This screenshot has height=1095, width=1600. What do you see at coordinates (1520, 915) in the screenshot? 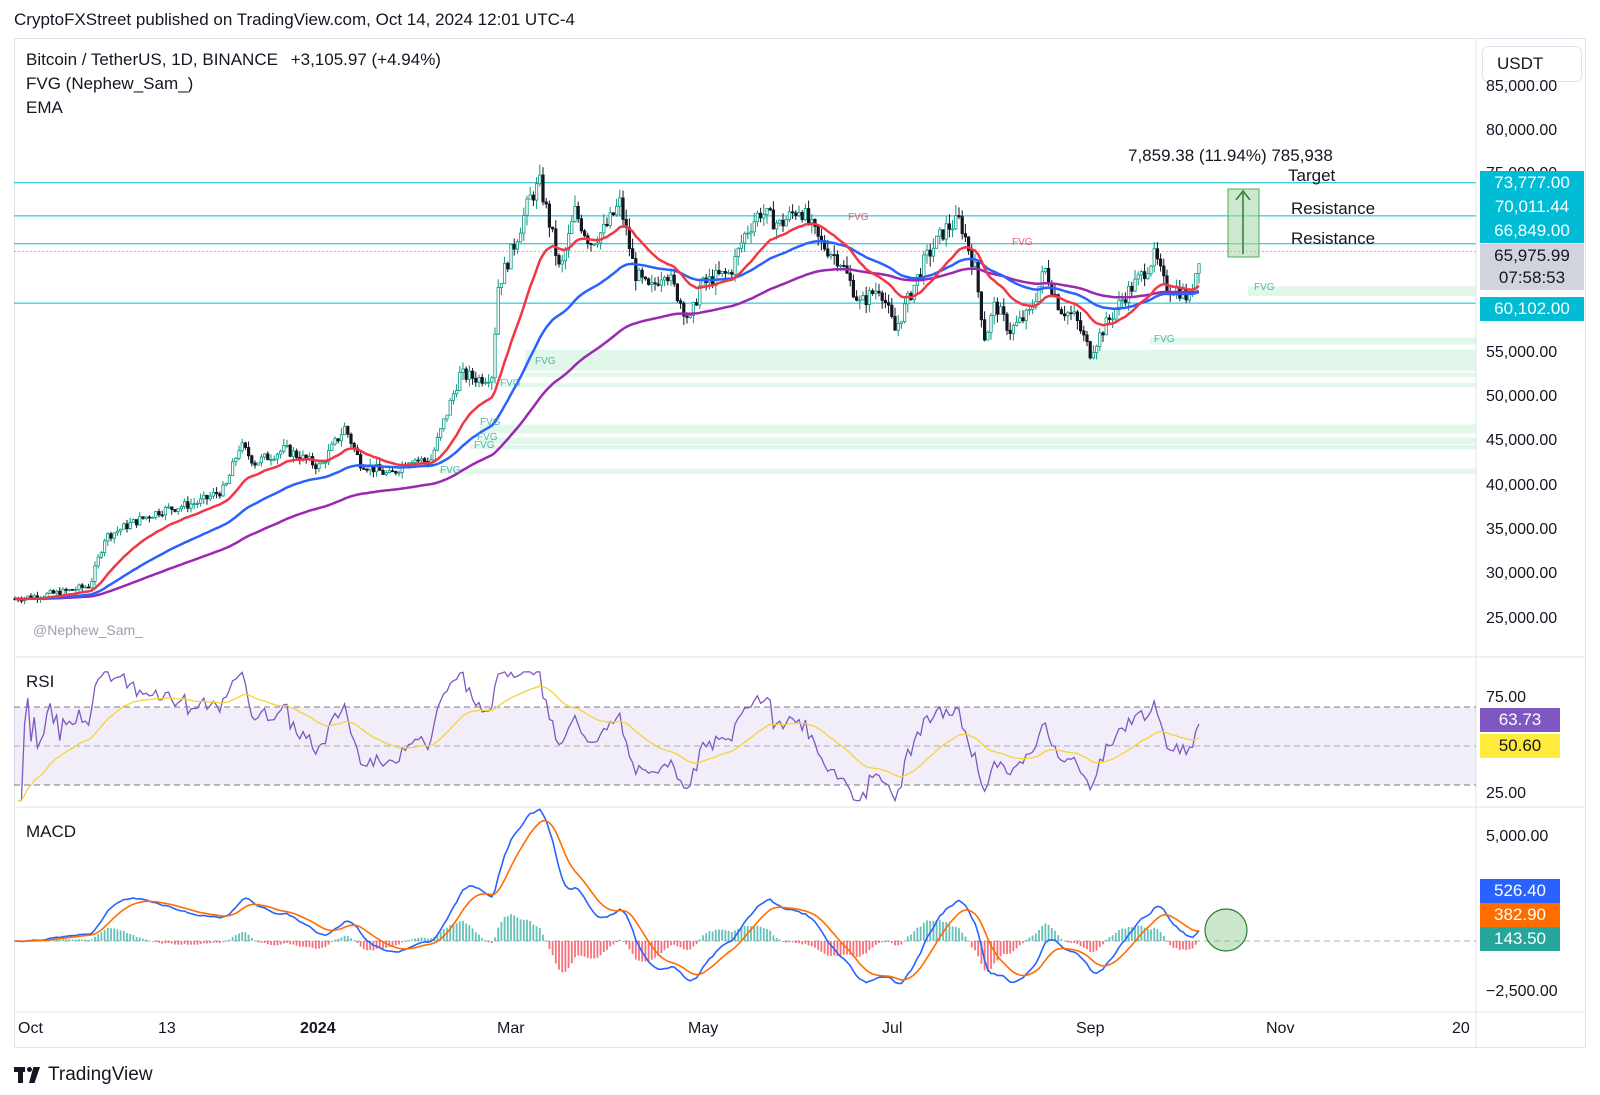
I see `macd-signal-value-tag: 382.90` at bounding box center [1520, 915].